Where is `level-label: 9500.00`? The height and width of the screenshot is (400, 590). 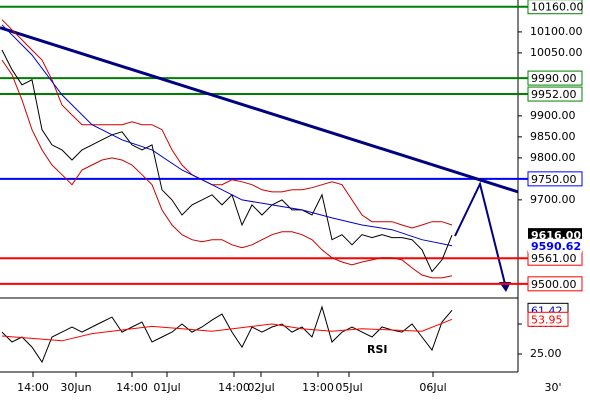
level-label: 9500.00 is located at coordinates (554, 284).